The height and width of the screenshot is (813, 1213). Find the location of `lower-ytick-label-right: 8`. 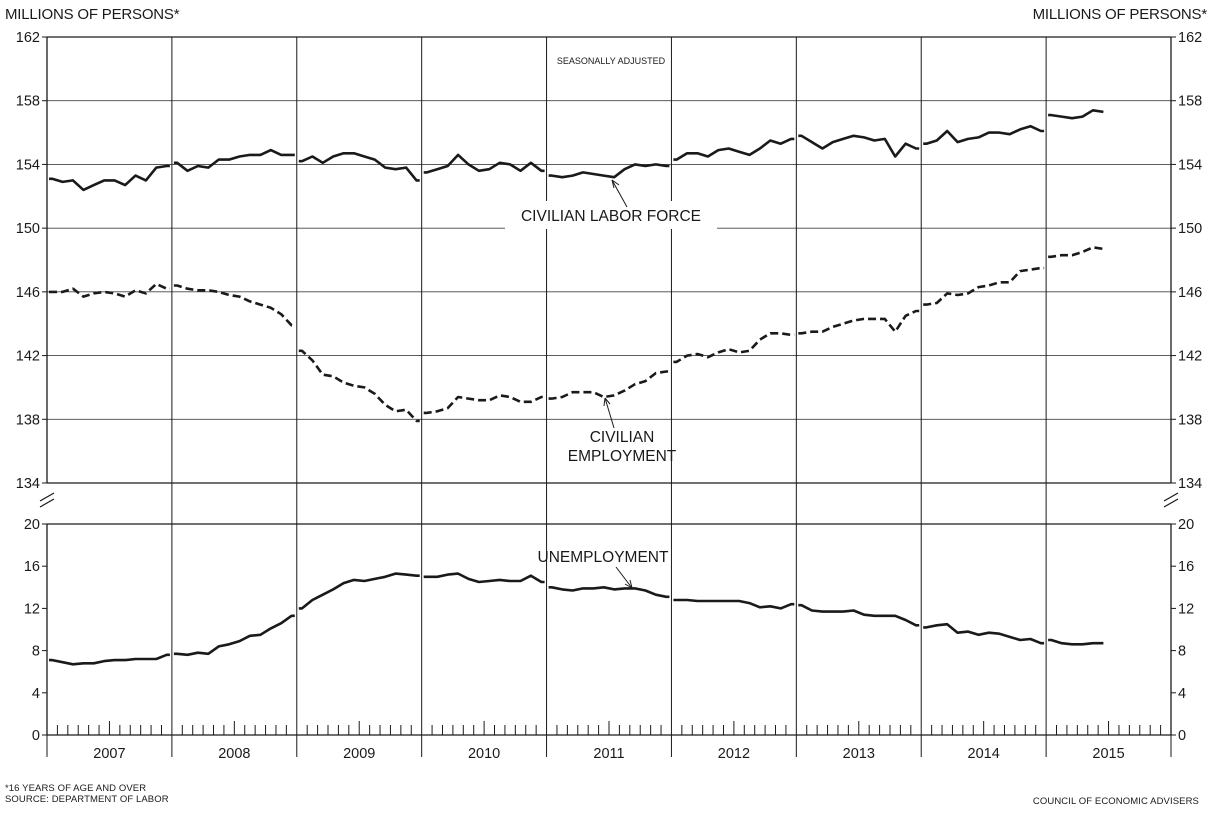

lower-ytick-label-right: 8 is located at coordinates (1182, 652).